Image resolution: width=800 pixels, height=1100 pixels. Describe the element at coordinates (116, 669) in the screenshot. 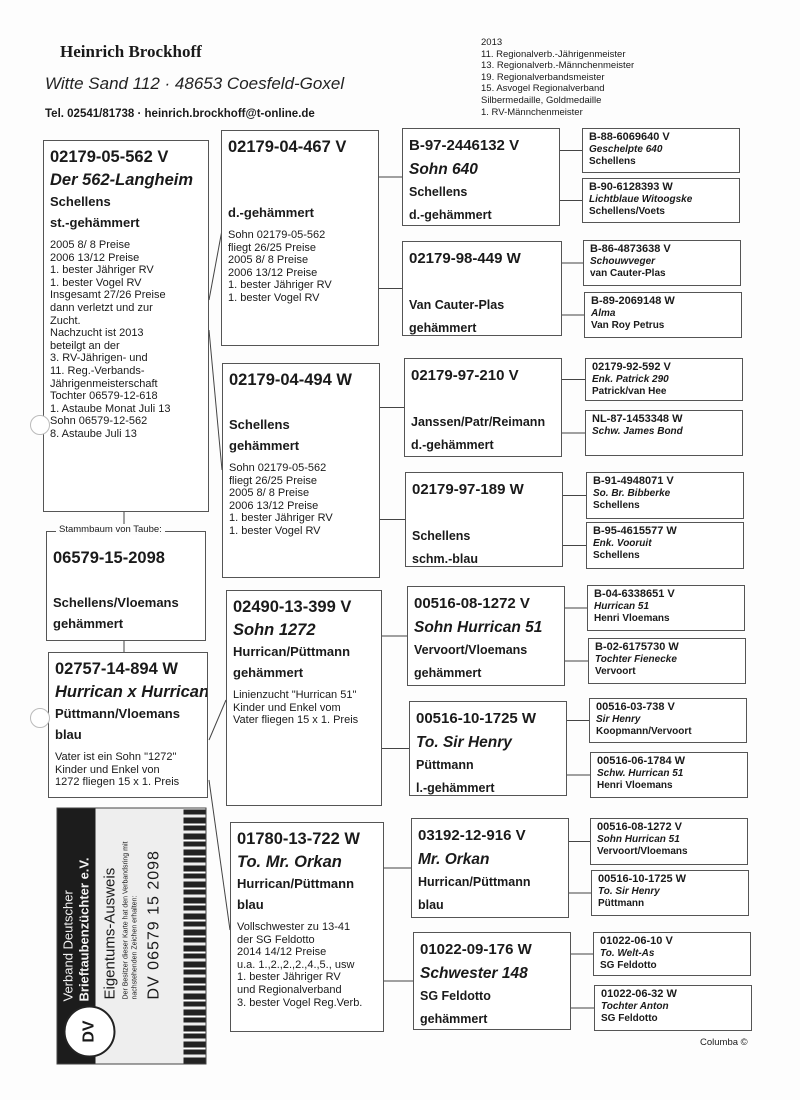

I see `ring-number: 02757-14-894 W` at that location.